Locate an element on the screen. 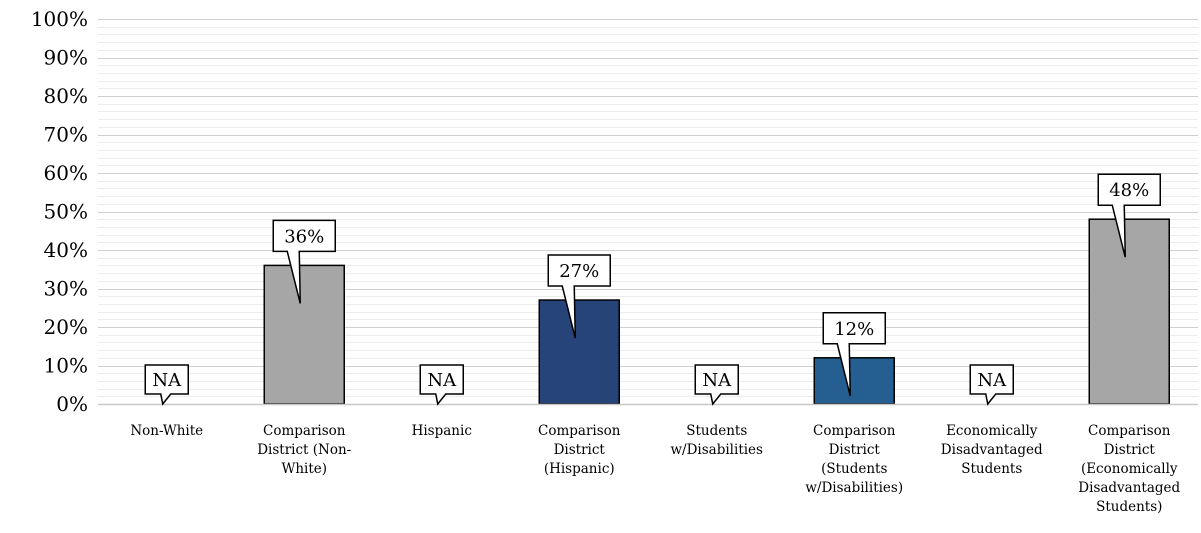 This screenshot has width=1201, height=533. data-label: 12% is located at coordinates (854, 329).